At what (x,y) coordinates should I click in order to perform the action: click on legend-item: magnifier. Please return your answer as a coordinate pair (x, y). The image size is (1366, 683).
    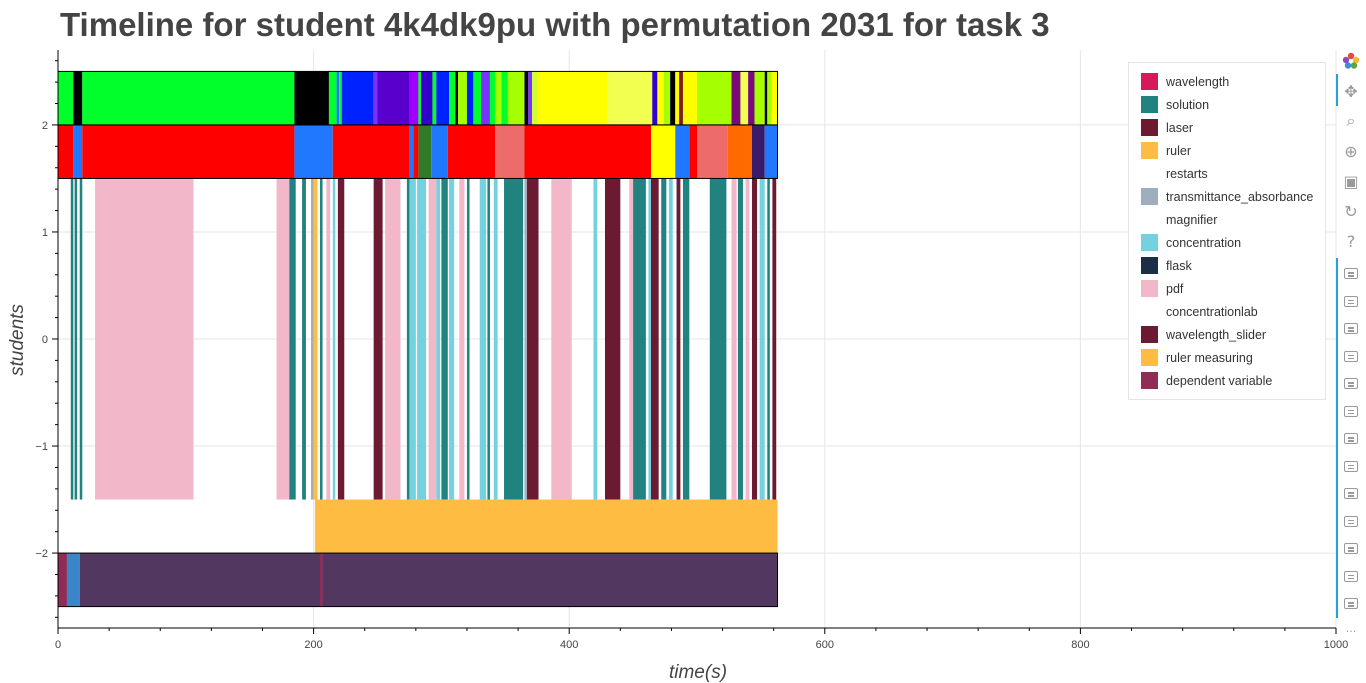
    Looking at the image, I should click on (1227, 219).